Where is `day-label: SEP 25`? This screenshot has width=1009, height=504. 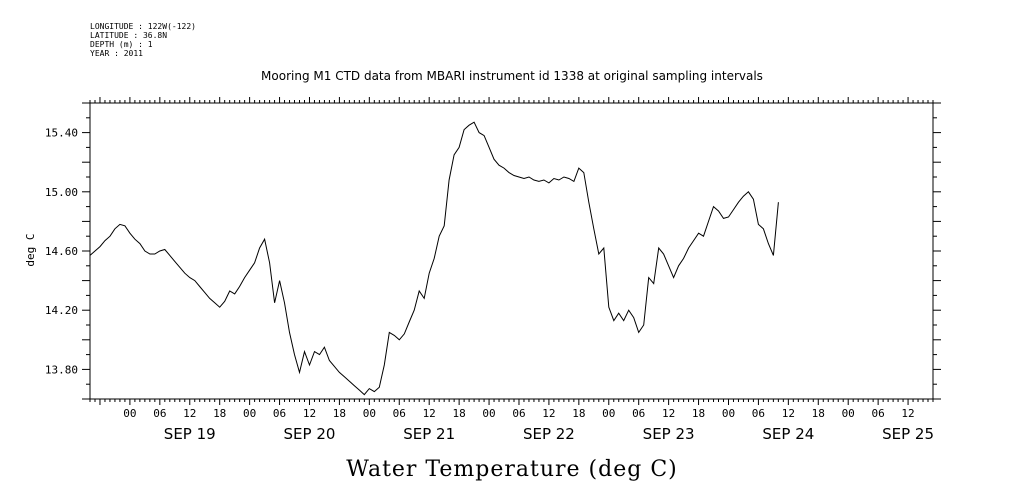
day-label: SEP 25 is located at coordinates (908, 434).